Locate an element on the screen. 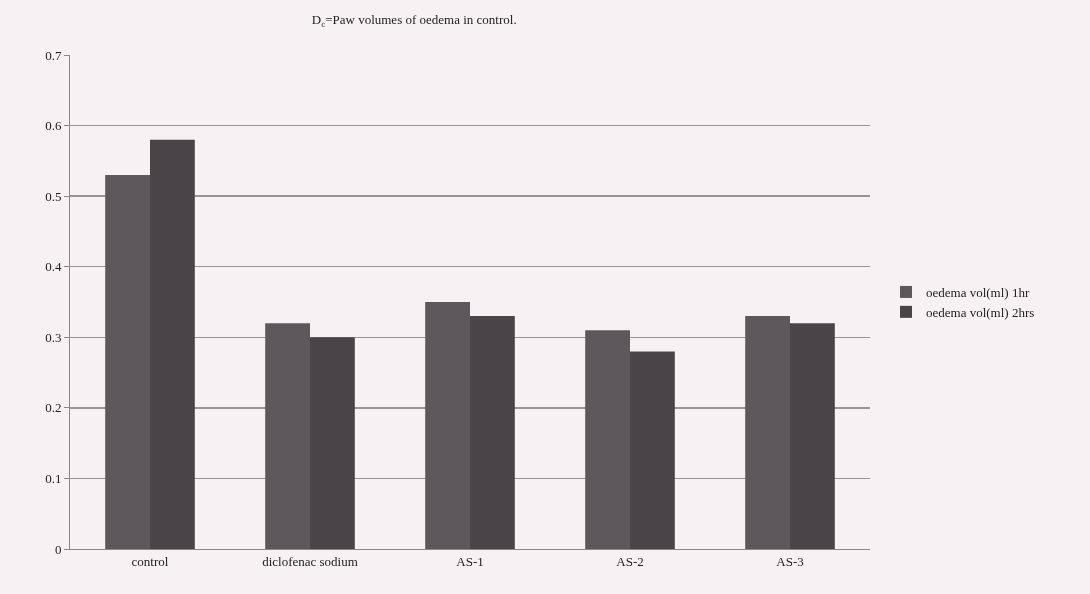 This screenshot has width=1090, height=594. x-tick-label: diclofenac sodium is located at coordinates (310, 561).